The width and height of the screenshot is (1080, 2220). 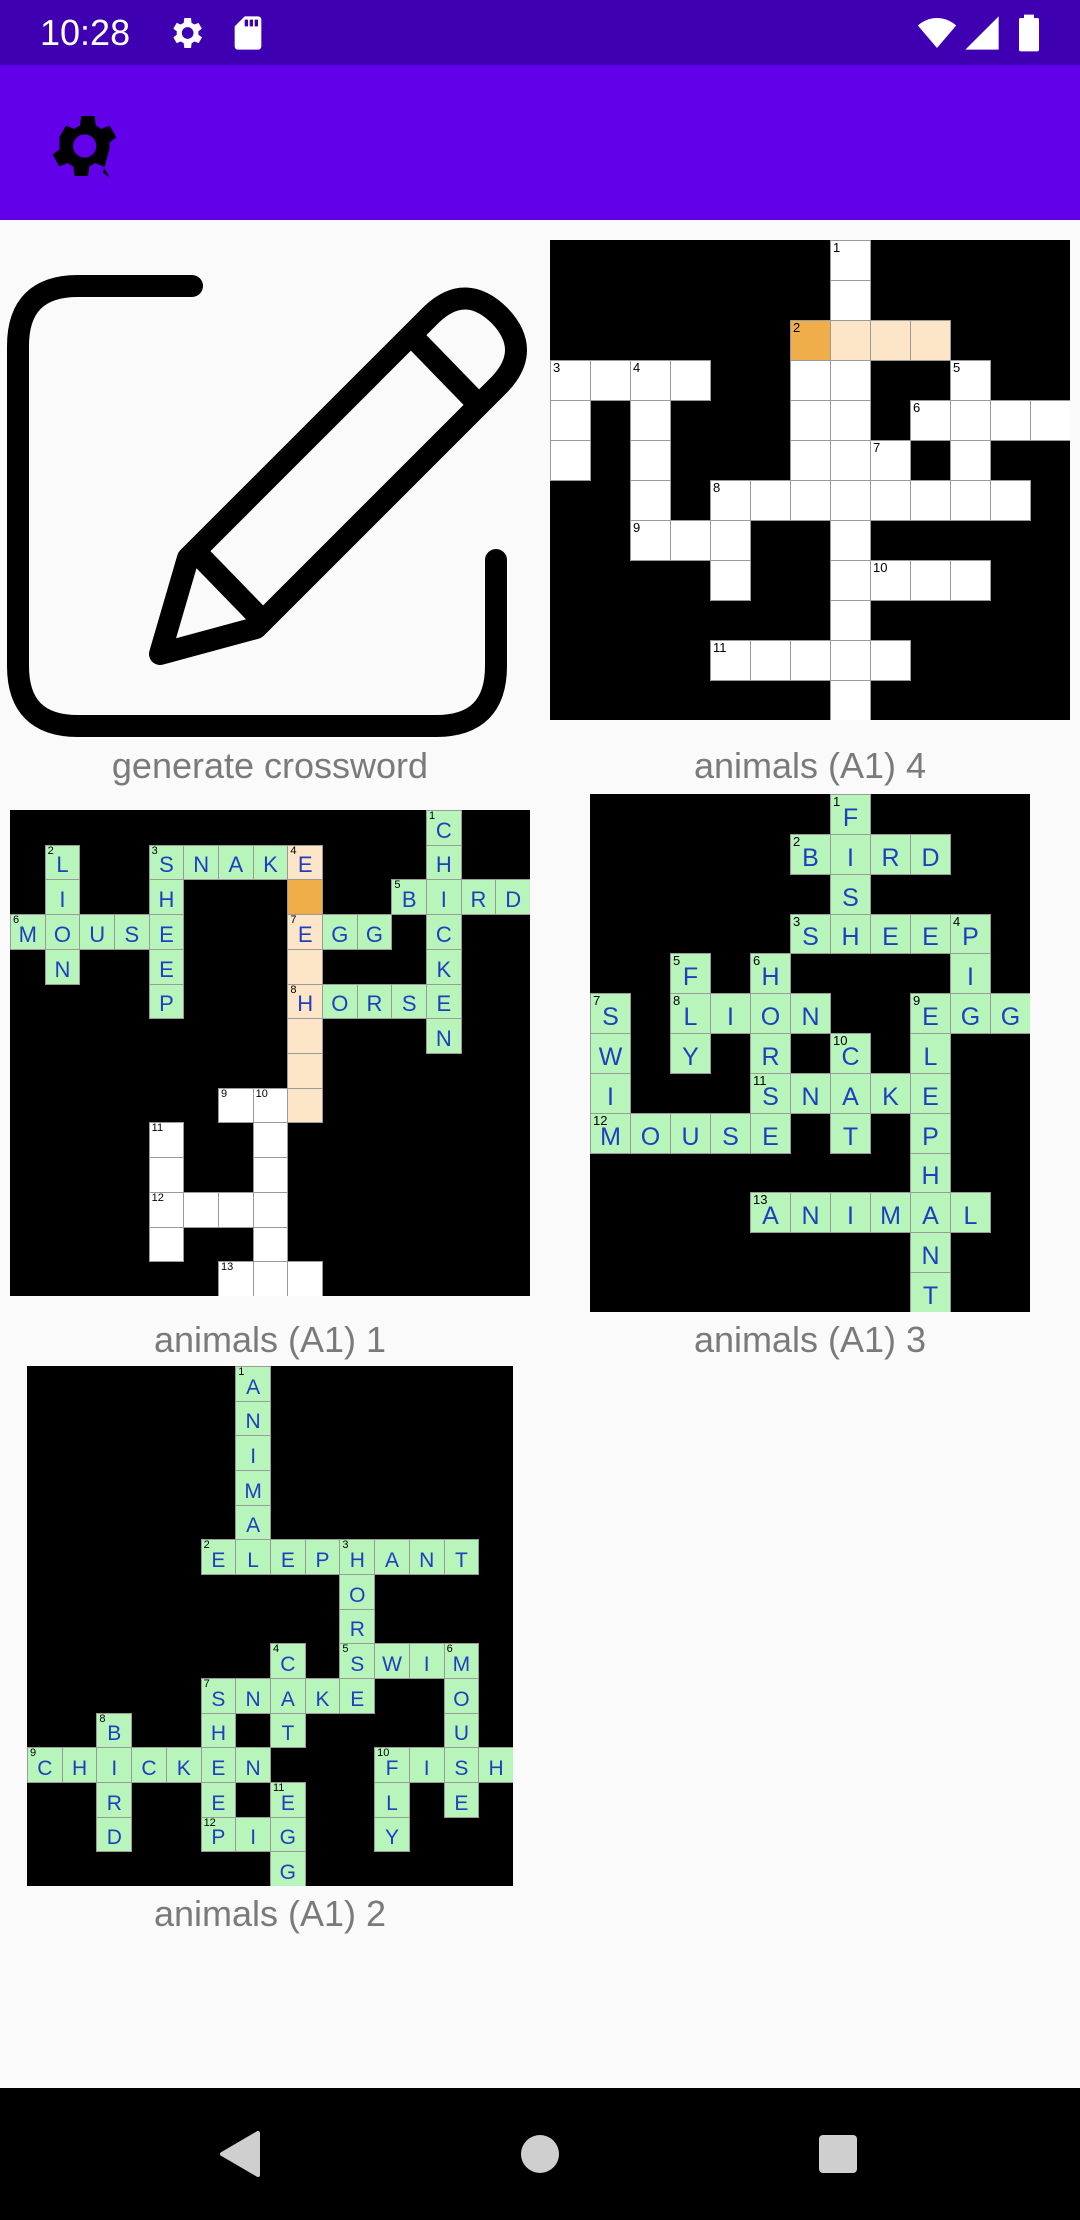 I want to click on crossword-cell: L, so click(x=253, y=1557).